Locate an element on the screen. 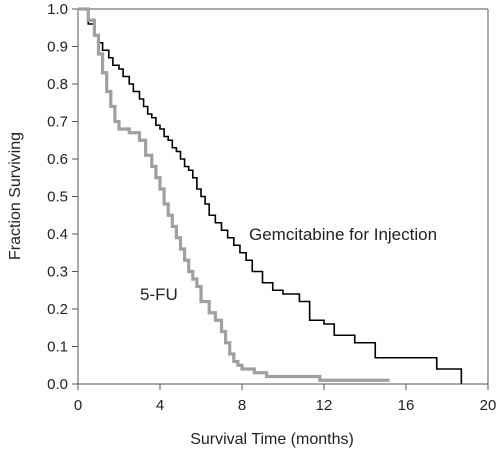  y-tick-label: 0.1 is located at coordinates (57, 347).